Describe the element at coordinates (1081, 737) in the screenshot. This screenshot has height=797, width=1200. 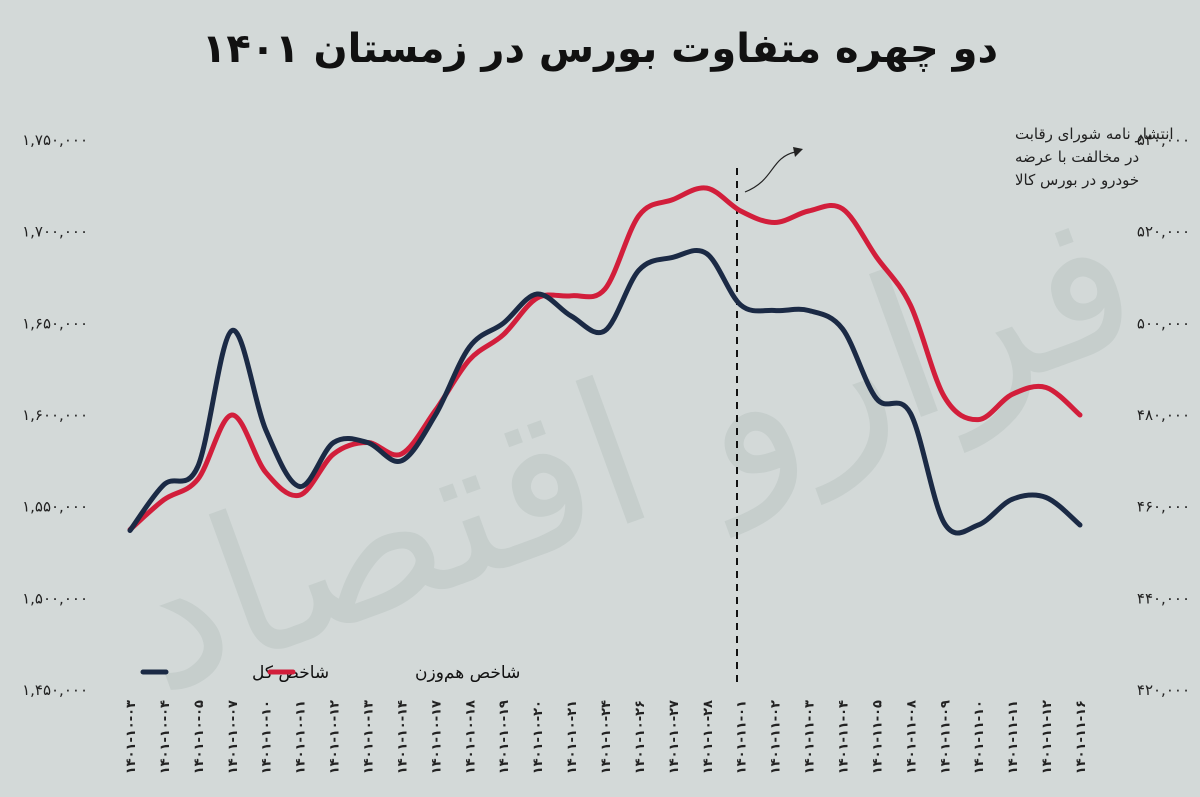
I see `x-tick-label: ۱۴۰۱-۱۱-۱۶` at that location.